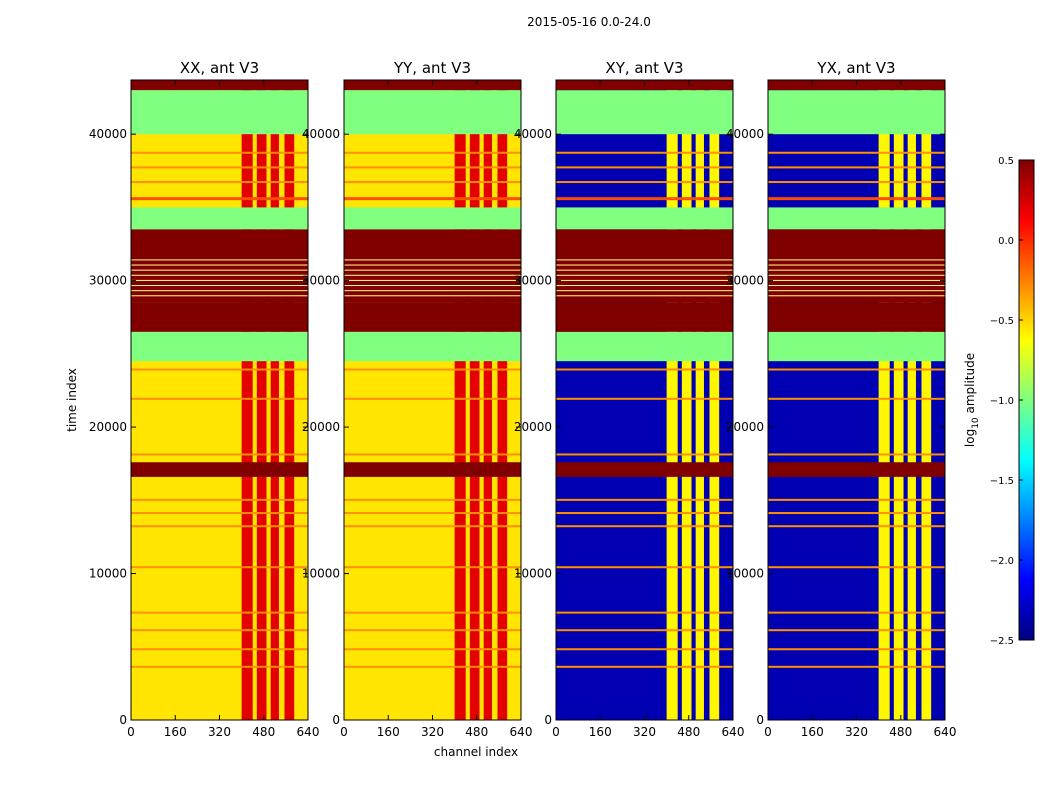 The image size is (1050, 800). What do you see at coordinates (344, 732) in the screenshot?
I see `x-tick-label: 0` at bounding box center [344, 732].